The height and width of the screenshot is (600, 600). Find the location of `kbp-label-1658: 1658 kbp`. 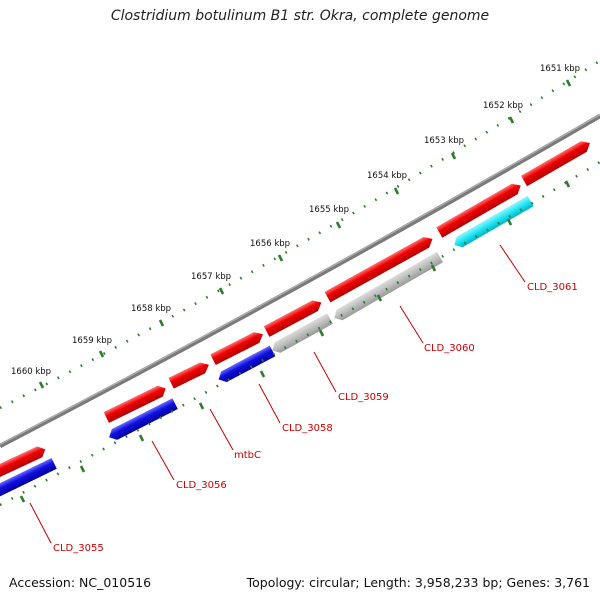

kbp-label-1658: 1658 kbp is located at coordinates (151, 309).